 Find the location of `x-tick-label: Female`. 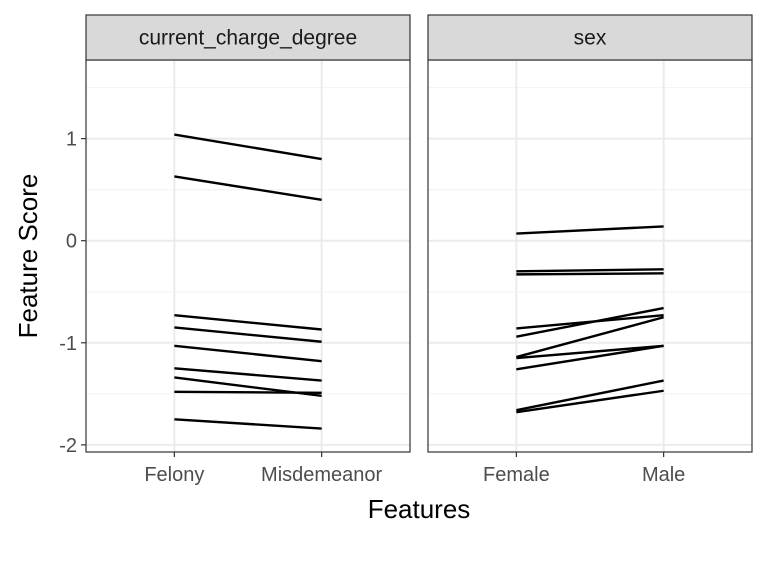

x-tick-label: Female is located at coordinates (516, 475).